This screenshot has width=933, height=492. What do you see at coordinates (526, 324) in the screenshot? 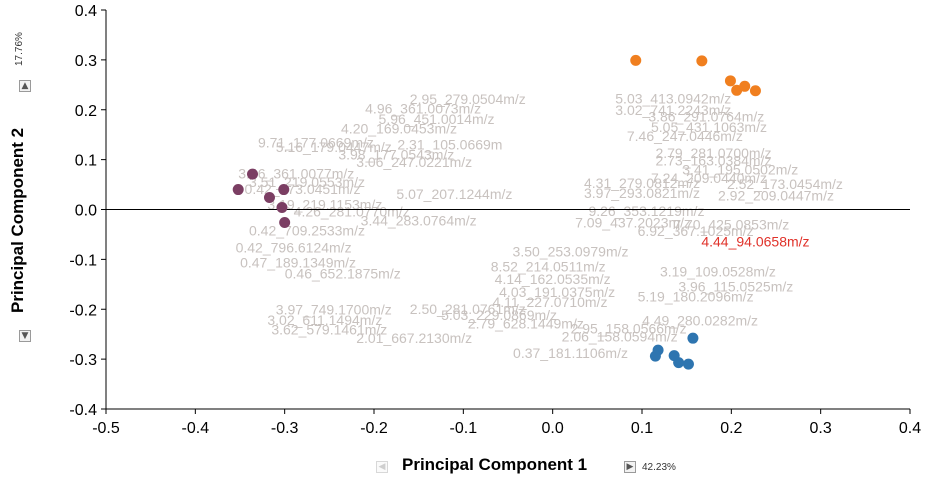
I see `loading-label: 2.79_628.1449m/z` at bounding box center [526, 324].